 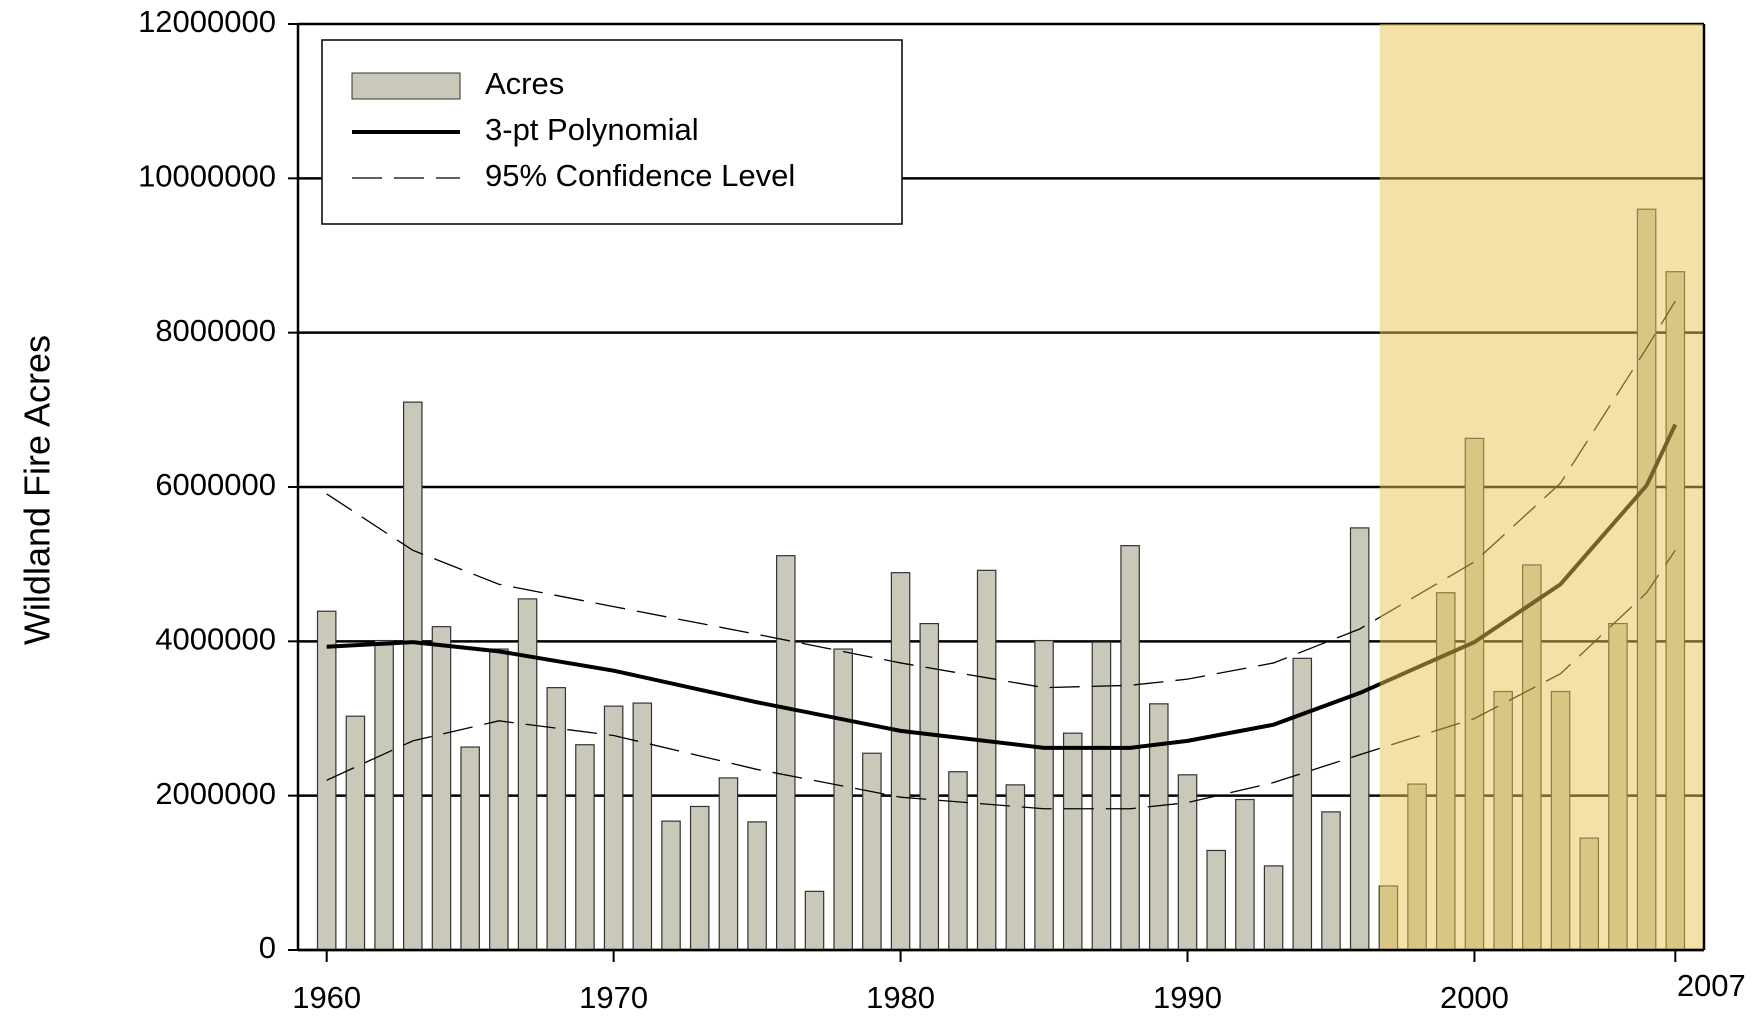 What do you see at coordinates (207, 21) in the screenshot?
I see `y-tick-label: 12000000` at bounding box center [207, 21].